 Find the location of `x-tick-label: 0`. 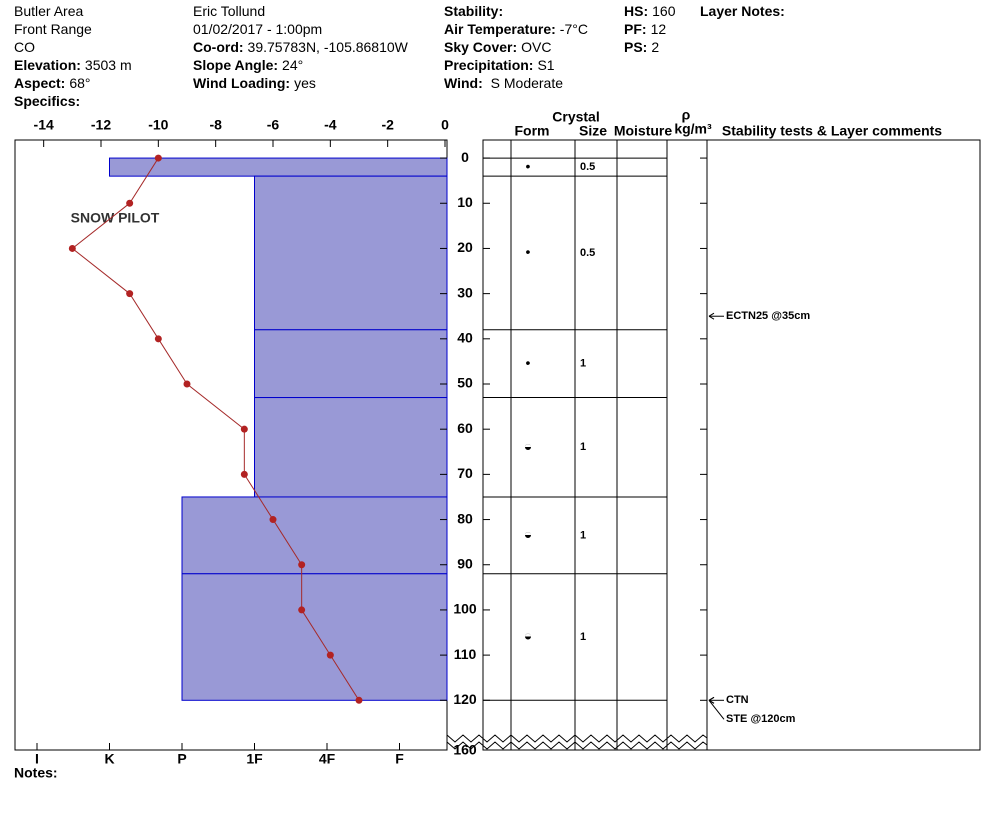

x-tick-label: 0 is located at coordinates (445, 125).